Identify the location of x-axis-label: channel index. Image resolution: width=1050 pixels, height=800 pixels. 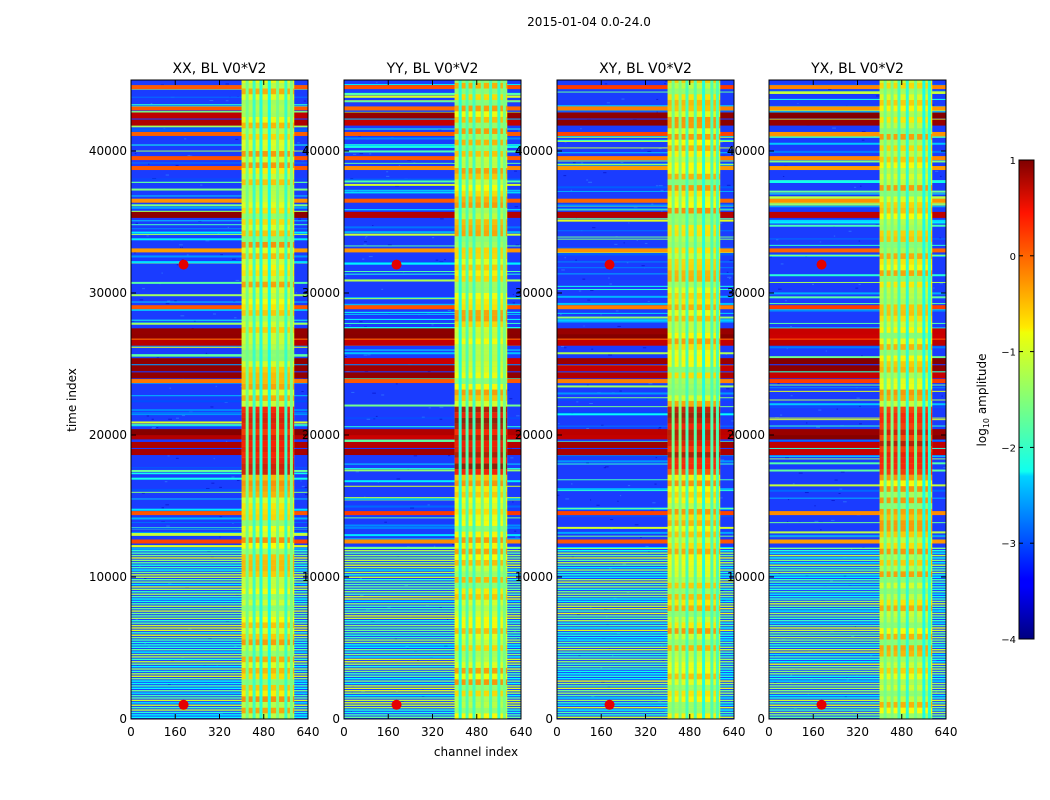
(476, 752).